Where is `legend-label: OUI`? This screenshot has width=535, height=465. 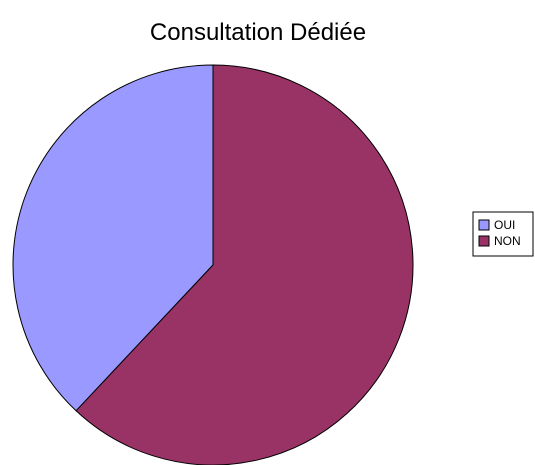 legend-label: OUI is located at coordinates (504, 225).